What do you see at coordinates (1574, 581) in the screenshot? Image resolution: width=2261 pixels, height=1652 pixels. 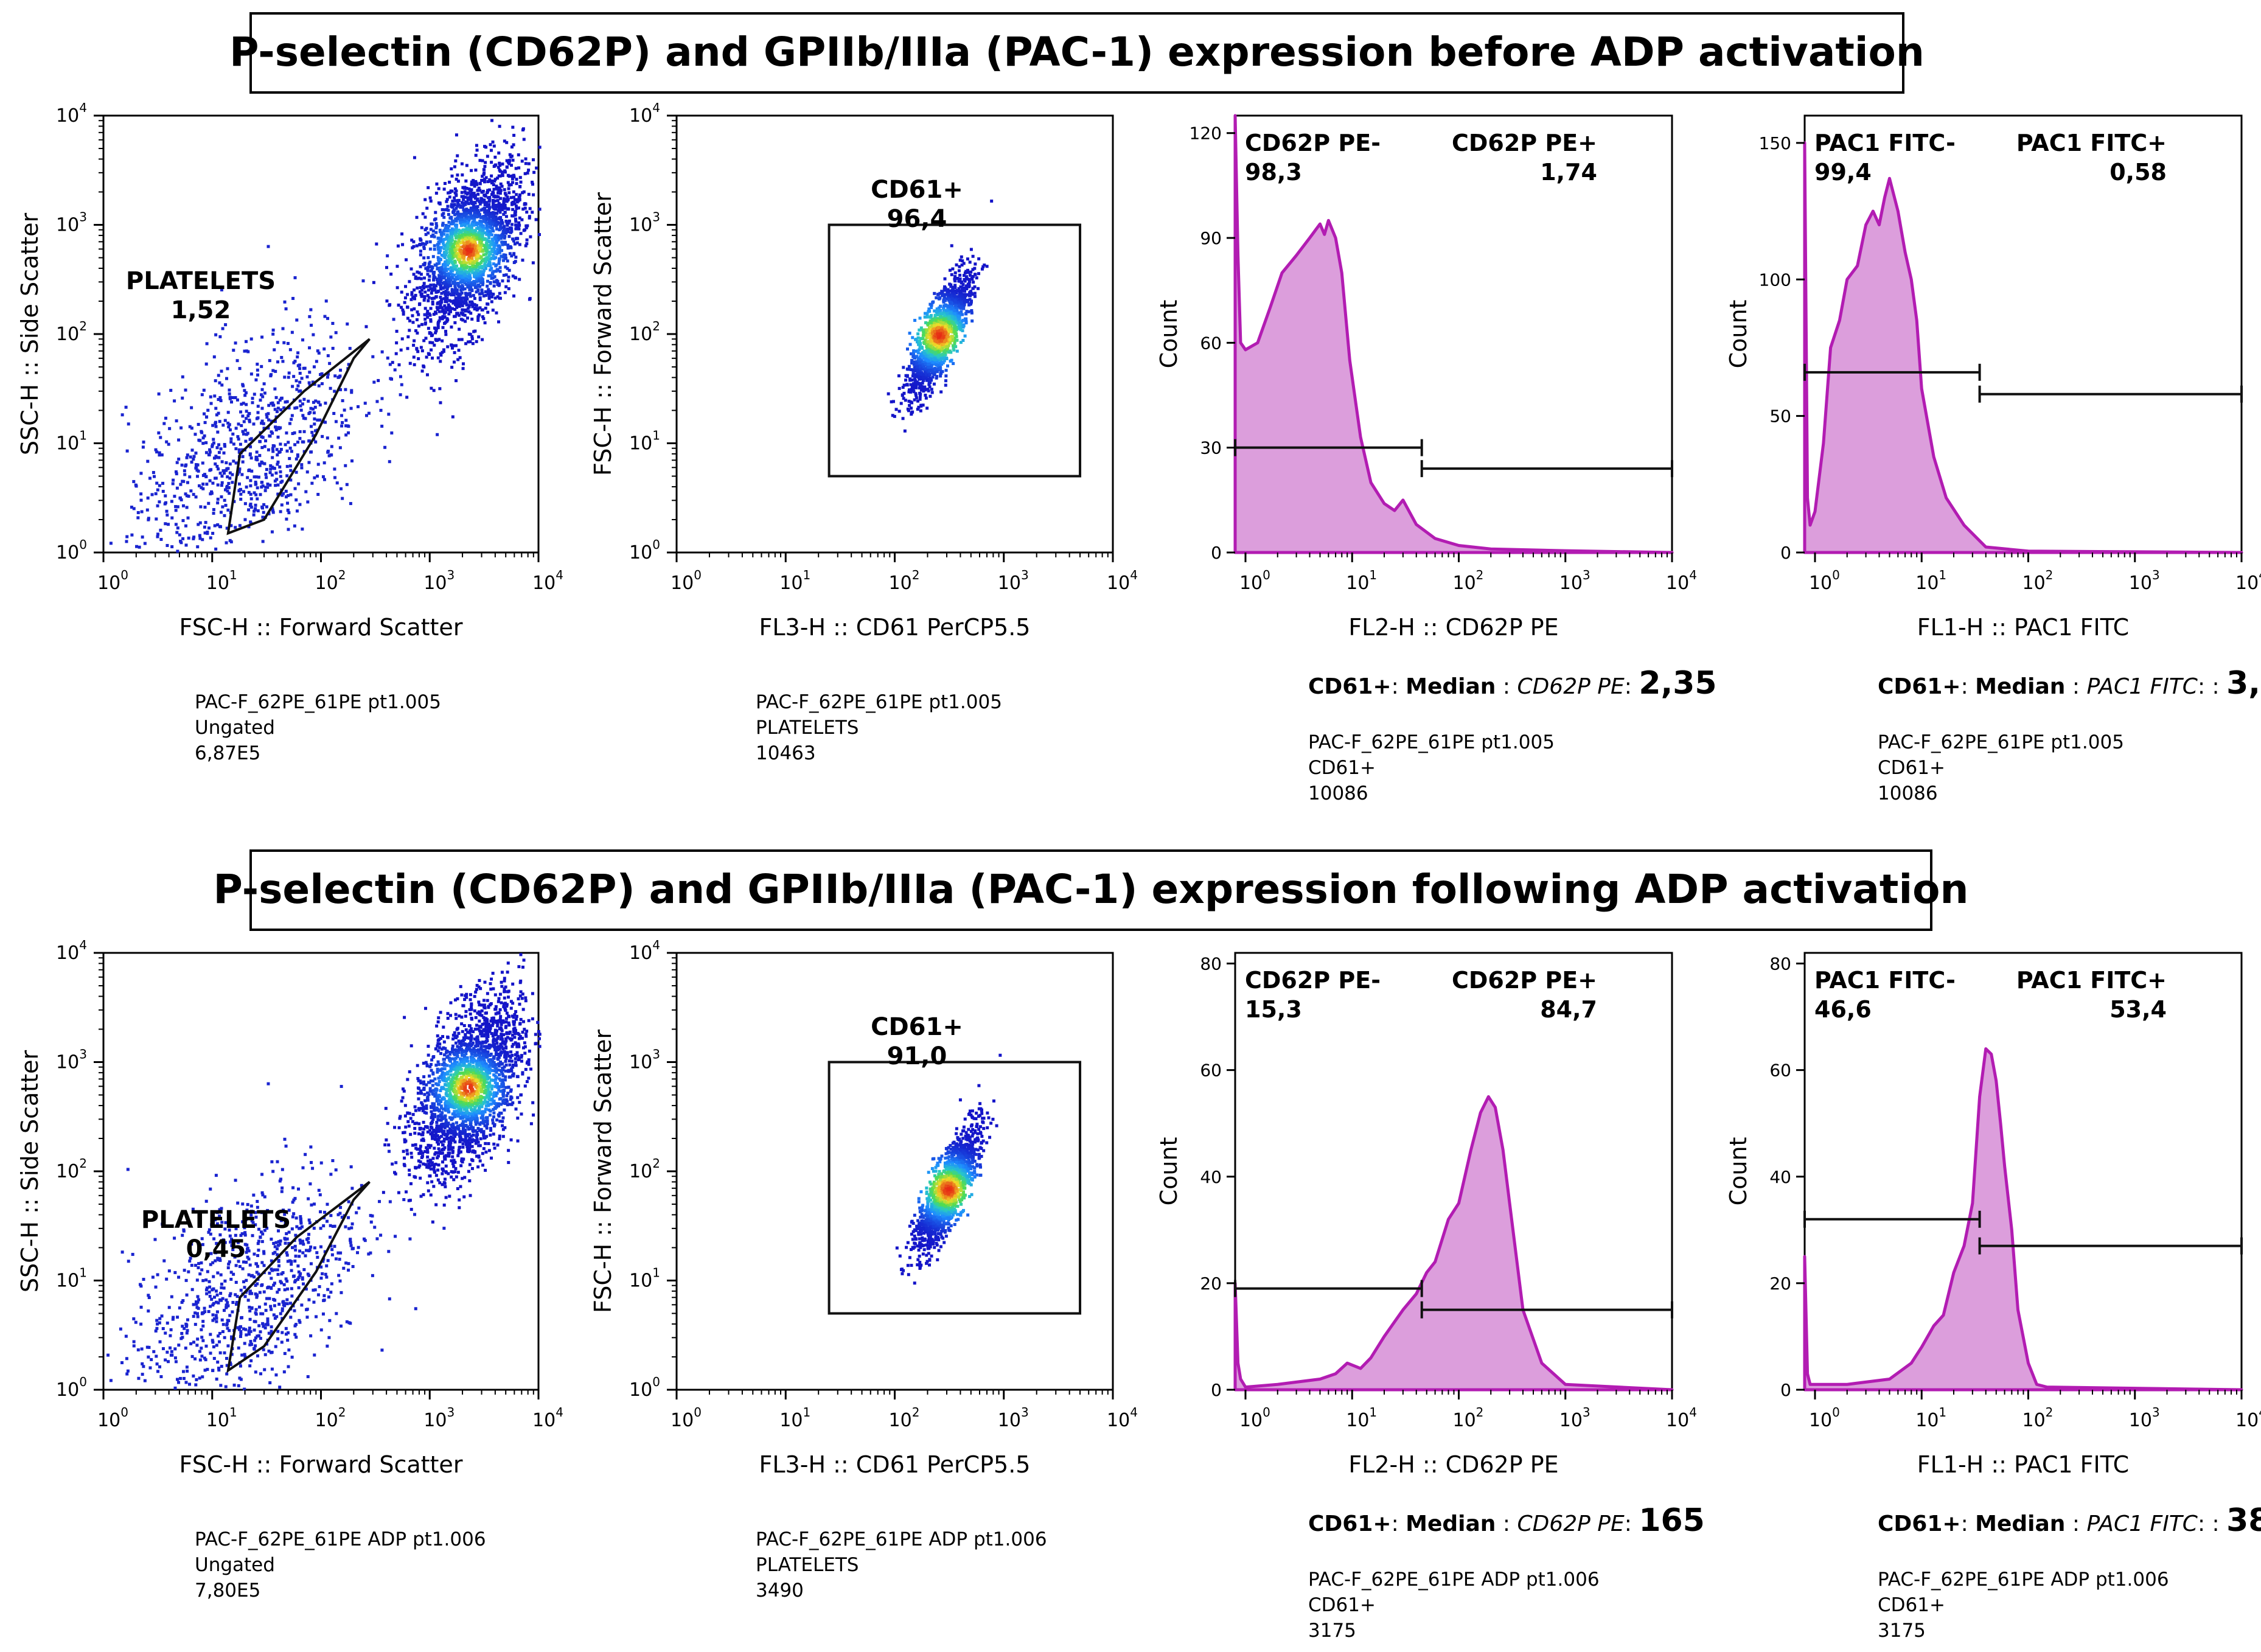 I see `row0-p2-x-tick-label: 103` at bounding box center [1574, 581].